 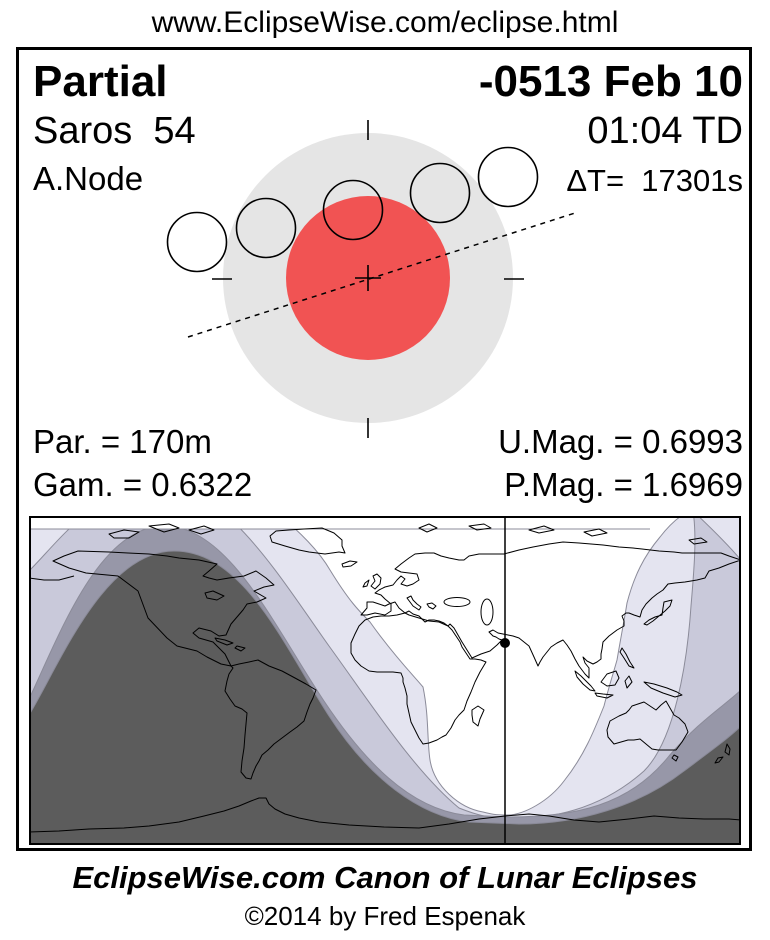 I want to click on copyright-notice: ©2014 by Fred Espenak, so click(x=385, y=916).